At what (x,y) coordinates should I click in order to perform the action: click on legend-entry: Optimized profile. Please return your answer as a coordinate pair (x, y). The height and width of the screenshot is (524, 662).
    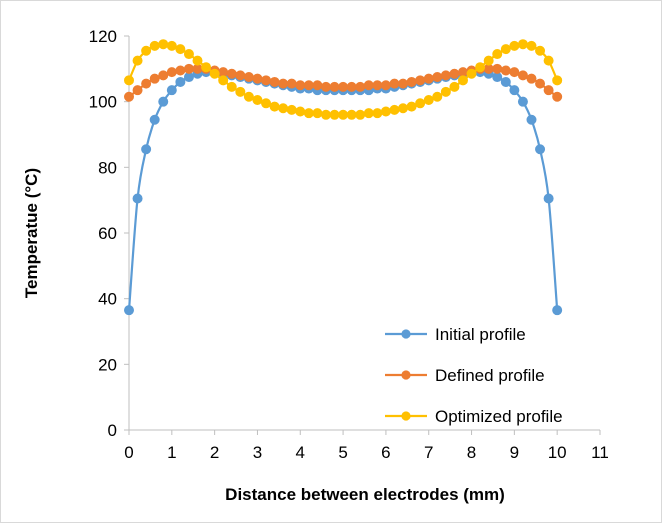
    Looking at the image, I should click on (474, 416).